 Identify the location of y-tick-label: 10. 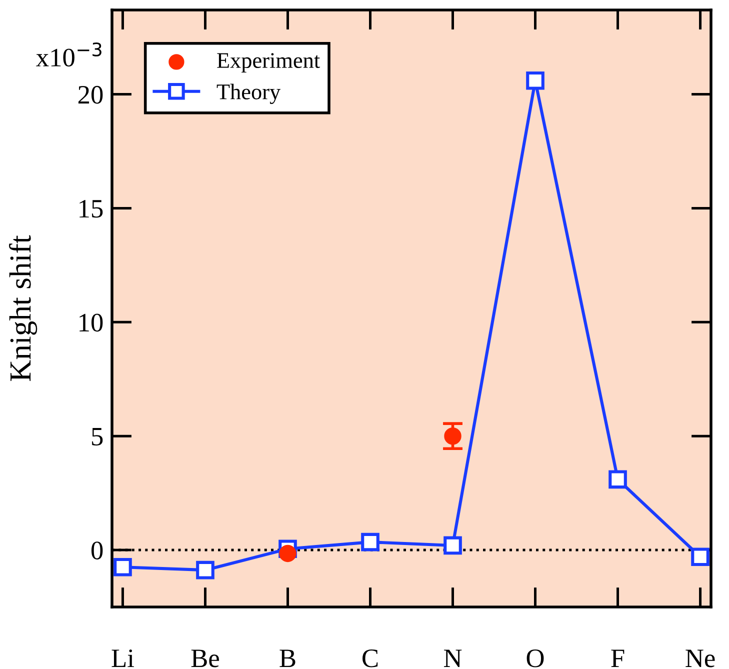
(91, 323).